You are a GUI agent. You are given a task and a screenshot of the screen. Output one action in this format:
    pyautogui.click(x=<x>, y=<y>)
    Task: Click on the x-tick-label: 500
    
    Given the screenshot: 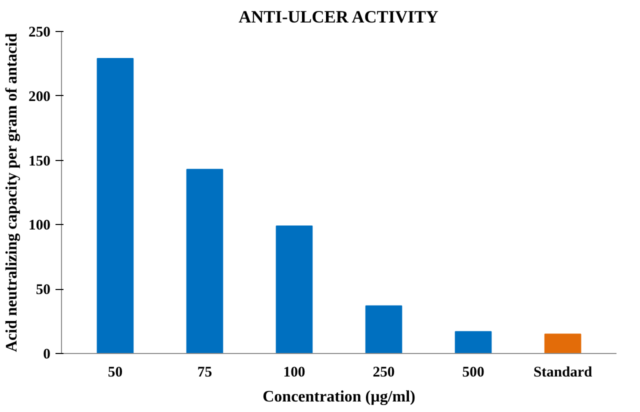 What is the action you would take?
    pyautogui.click(x=473, y=372)
    